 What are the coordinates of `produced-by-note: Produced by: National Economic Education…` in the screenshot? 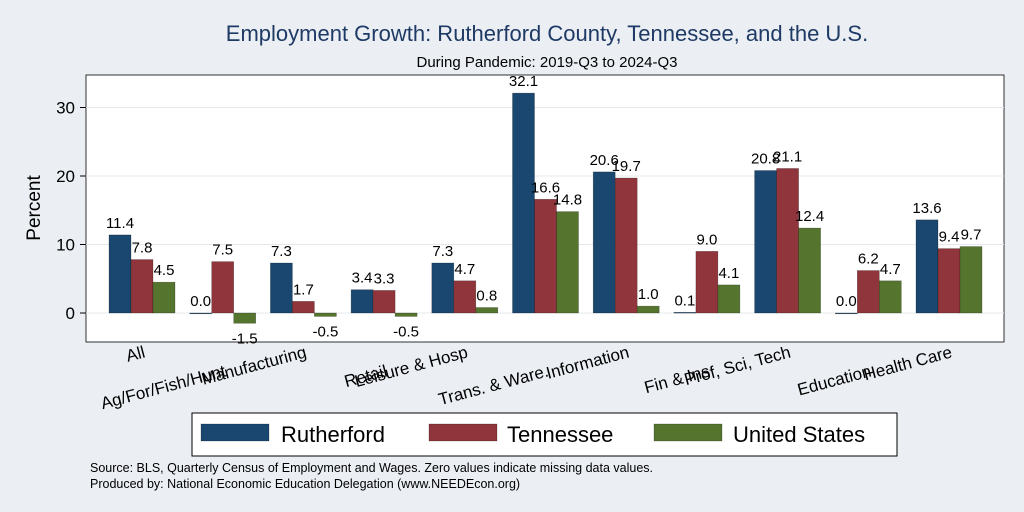 It's located at (305, 484).